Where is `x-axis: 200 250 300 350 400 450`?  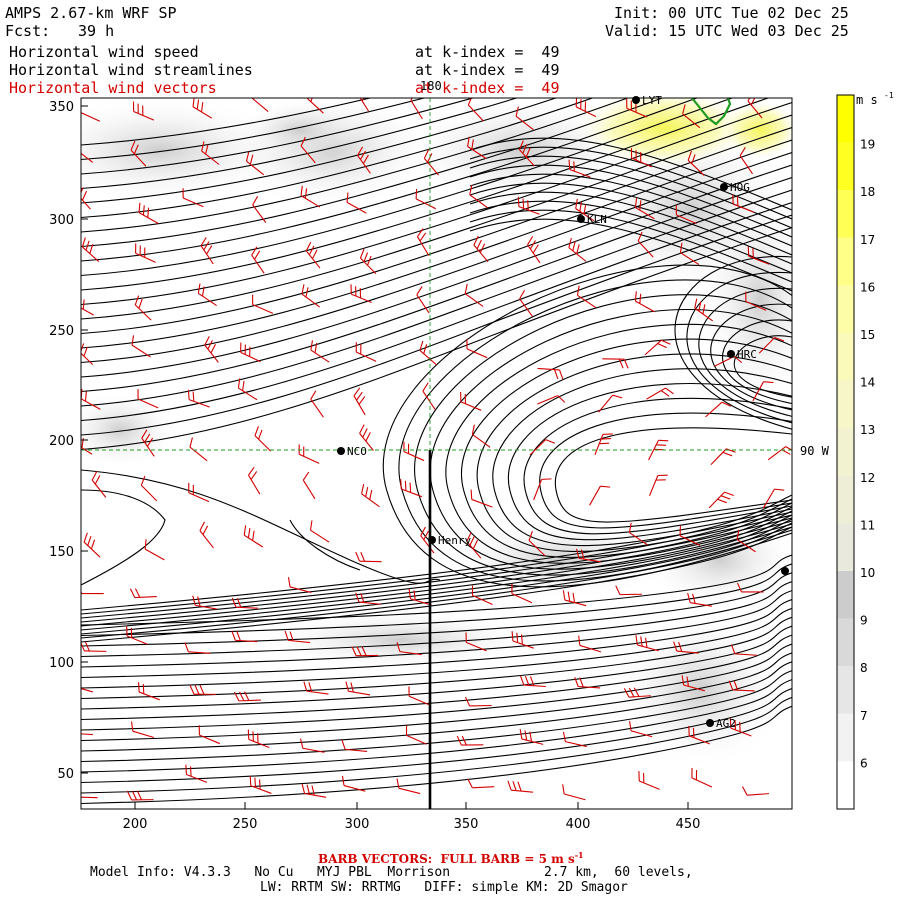
x-axis: 200 250 300 350 400 450 is located at coordinates (411, 817).